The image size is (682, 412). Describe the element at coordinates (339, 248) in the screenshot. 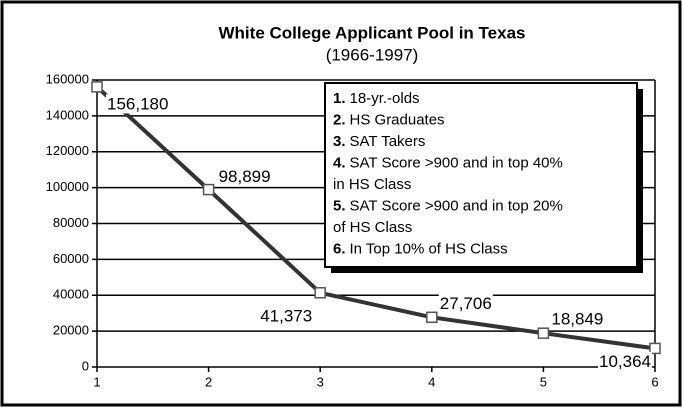

I see `legend-number: 6.` at that location.